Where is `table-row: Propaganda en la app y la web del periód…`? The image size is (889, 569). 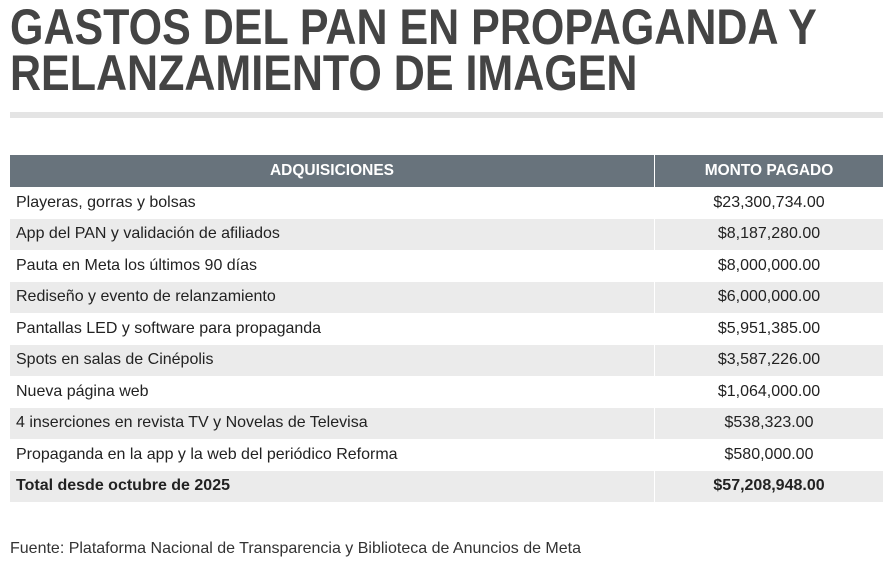 table-row: Propaganda en la app y la web del periód… is located at coordinates (446, 455).